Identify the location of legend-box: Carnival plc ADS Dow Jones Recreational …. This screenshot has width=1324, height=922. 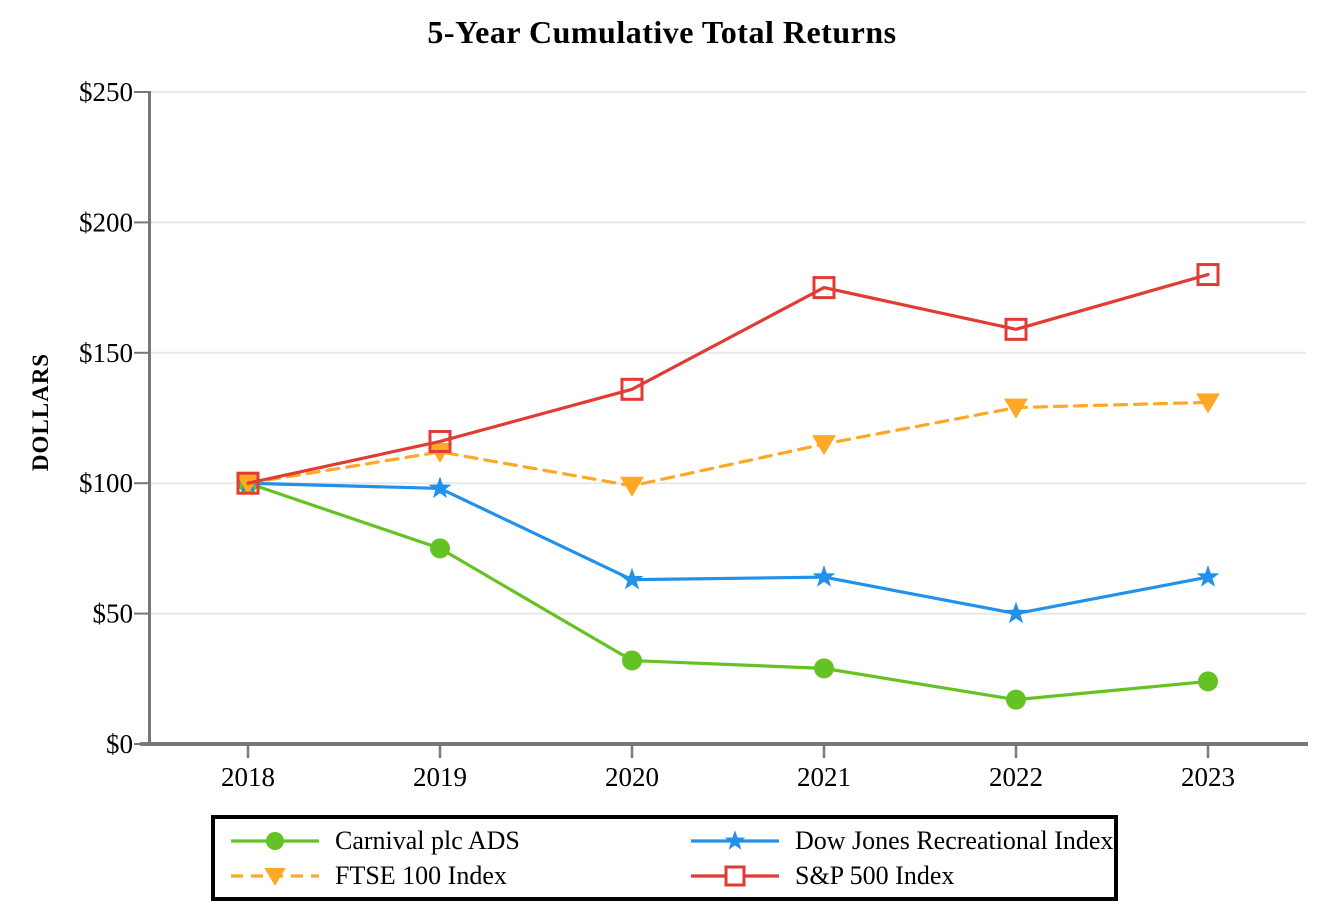
(664, 858).